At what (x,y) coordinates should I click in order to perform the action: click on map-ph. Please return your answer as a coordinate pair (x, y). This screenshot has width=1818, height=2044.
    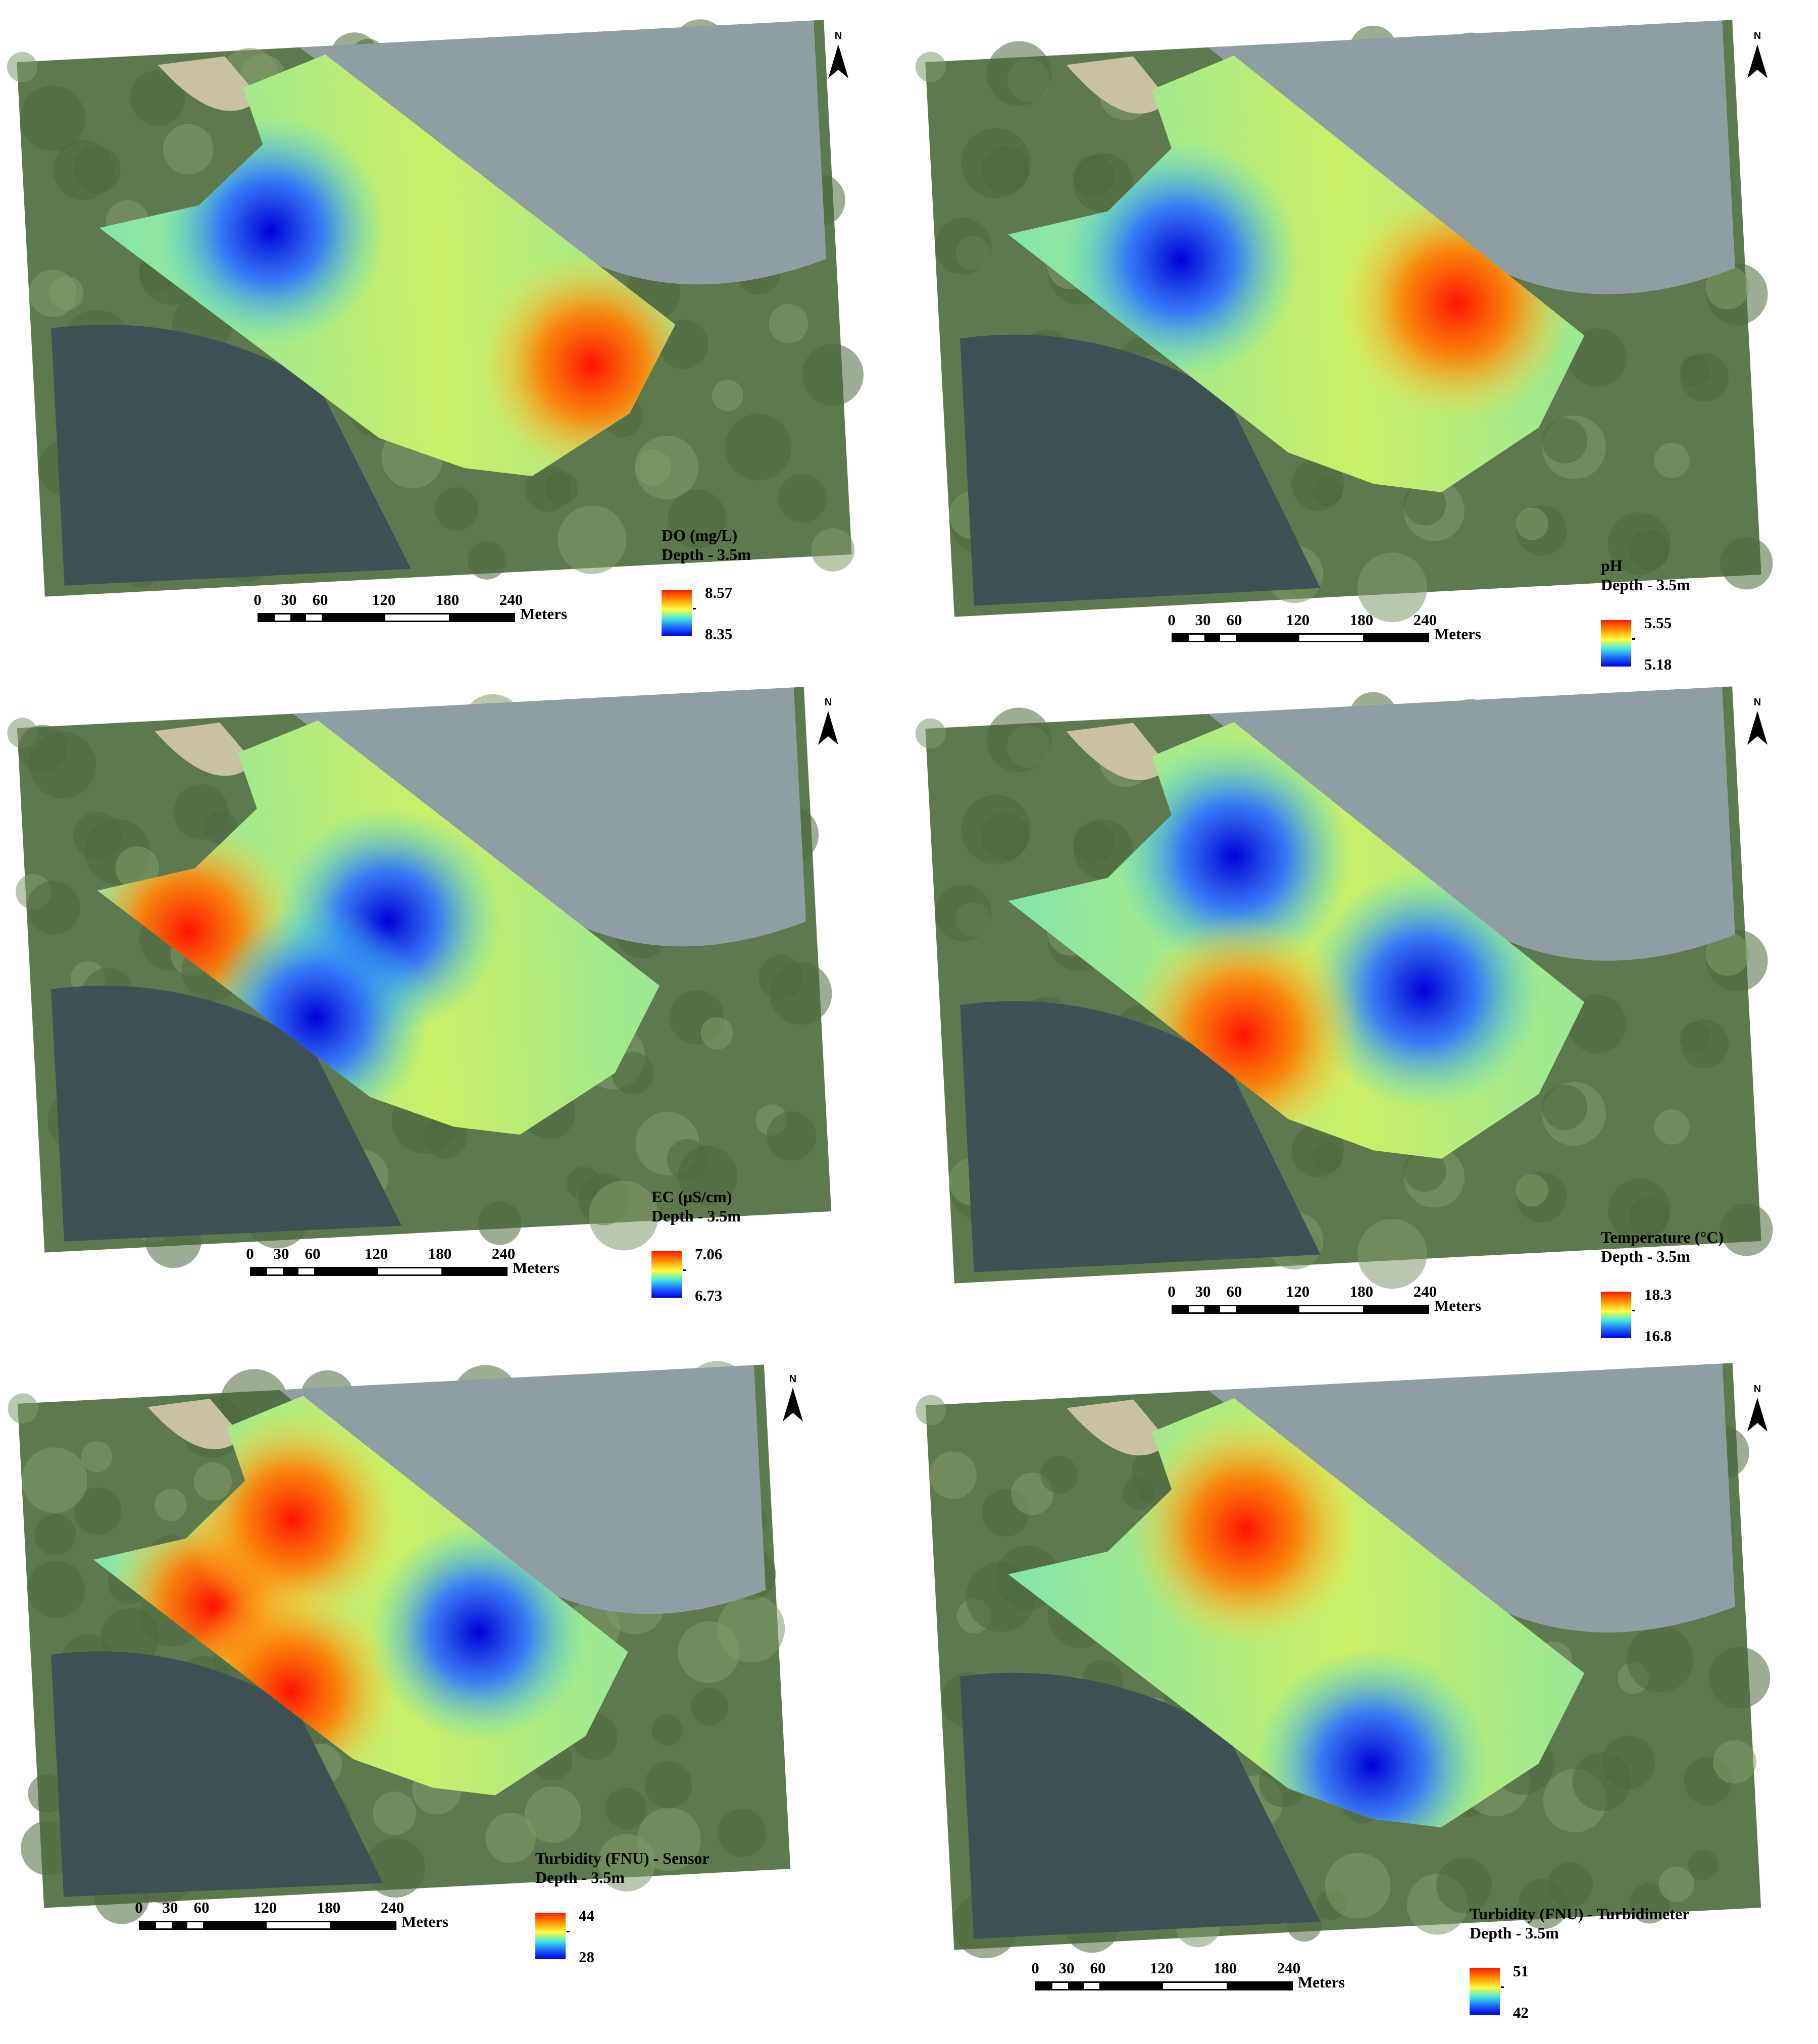
    Looking at the image, I should click on (1344, 321).